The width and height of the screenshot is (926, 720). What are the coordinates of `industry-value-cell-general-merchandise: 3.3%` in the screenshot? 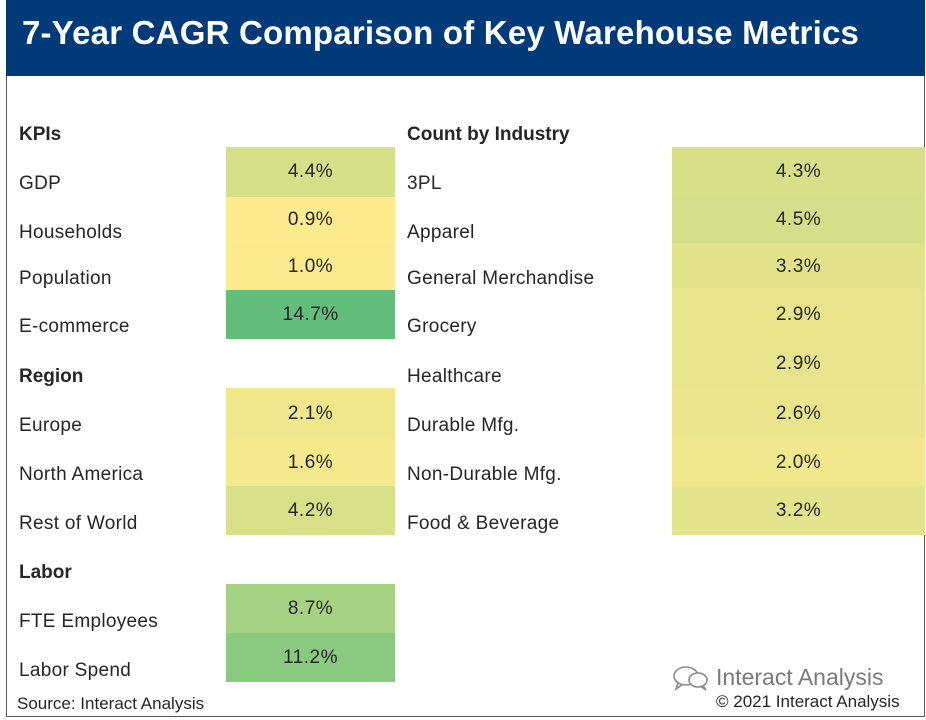 It's located at (798, 266).